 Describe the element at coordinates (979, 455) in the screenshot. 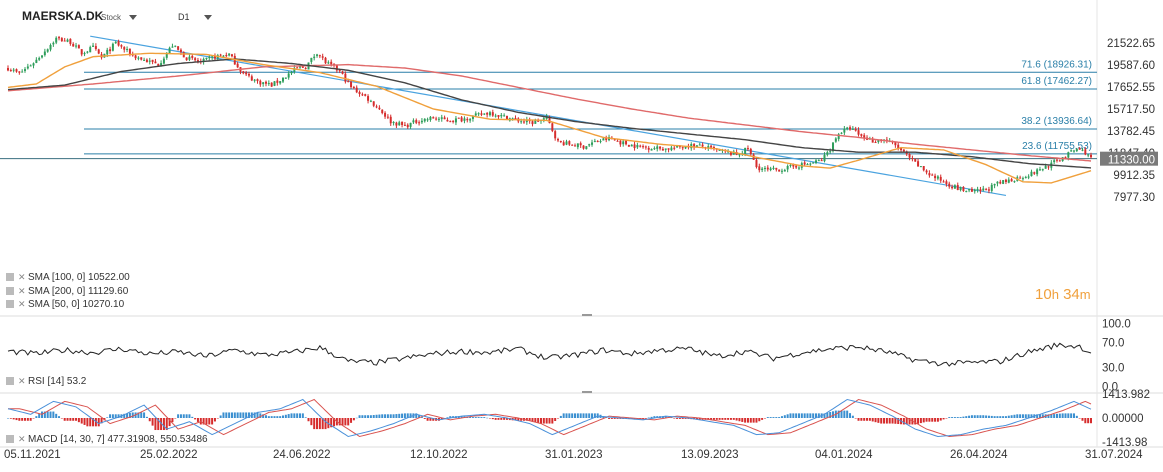

I see `time-axis-tick: 26.04.2024` at that location.